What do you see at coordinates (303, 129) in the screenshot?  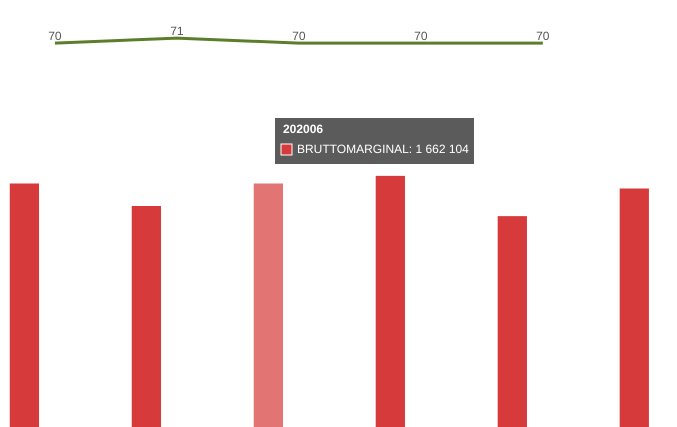 I see `text: 202006` at bounding box center [303, 129].